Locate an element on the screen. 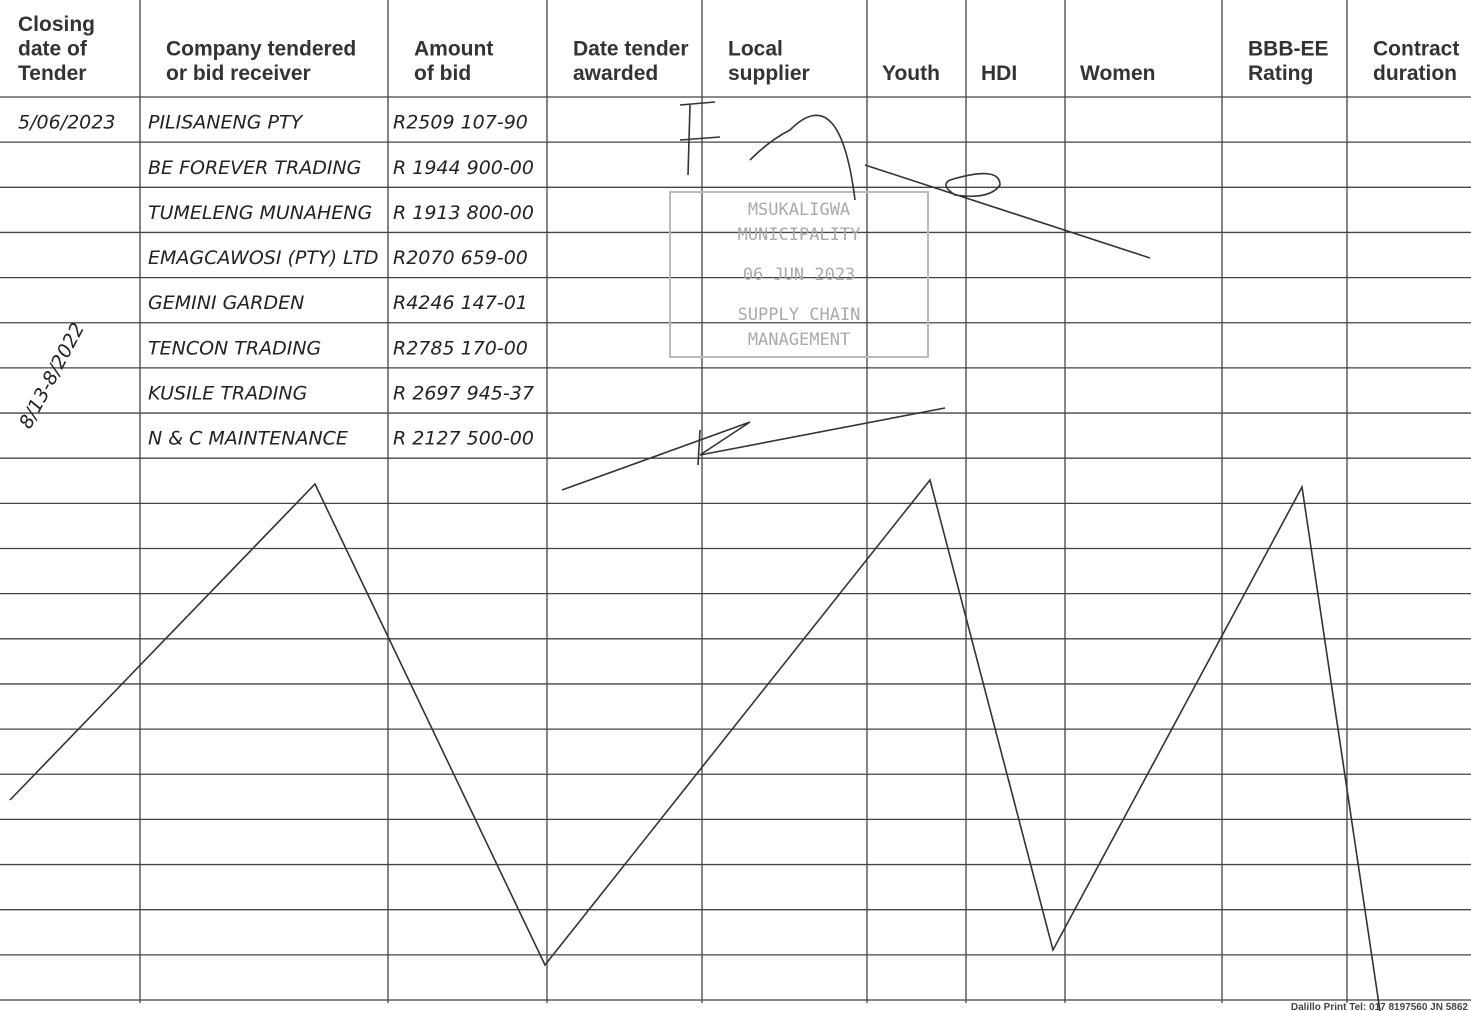  company-name: GEMINI GARDEN is located at coordinates (226, 303).